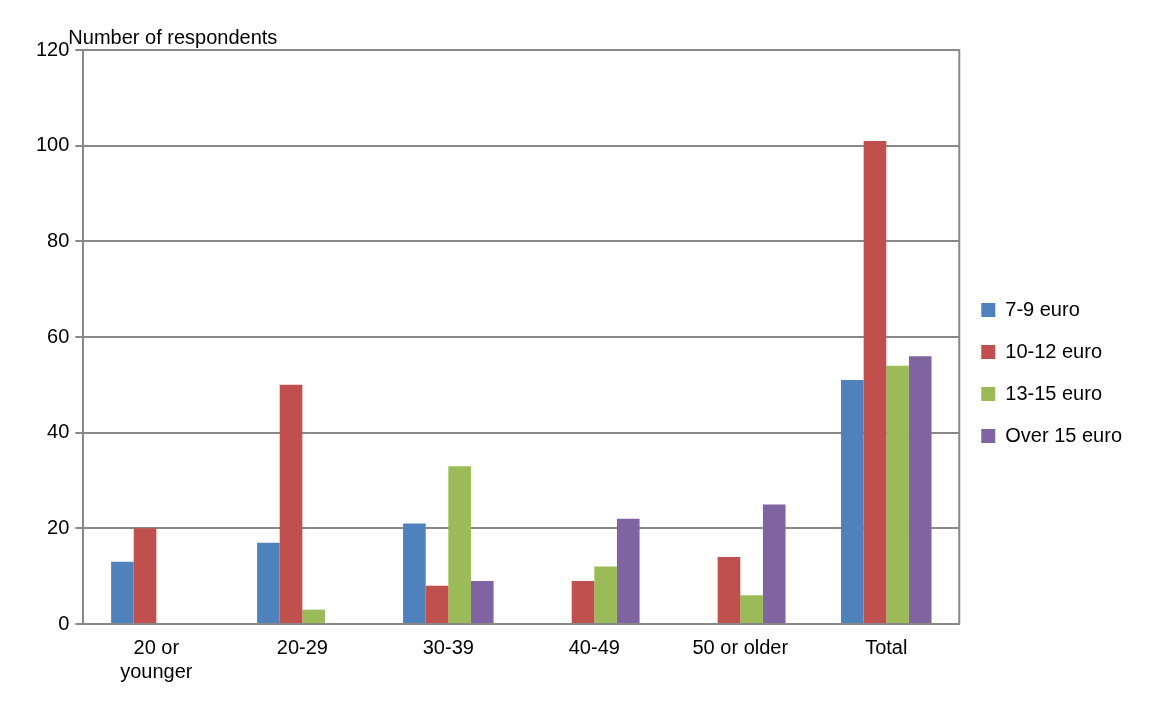  What do you see at coordinates (52, 48) in the screenshot?
I see `y-tick-label: 120` at bounding box center [52, 48].